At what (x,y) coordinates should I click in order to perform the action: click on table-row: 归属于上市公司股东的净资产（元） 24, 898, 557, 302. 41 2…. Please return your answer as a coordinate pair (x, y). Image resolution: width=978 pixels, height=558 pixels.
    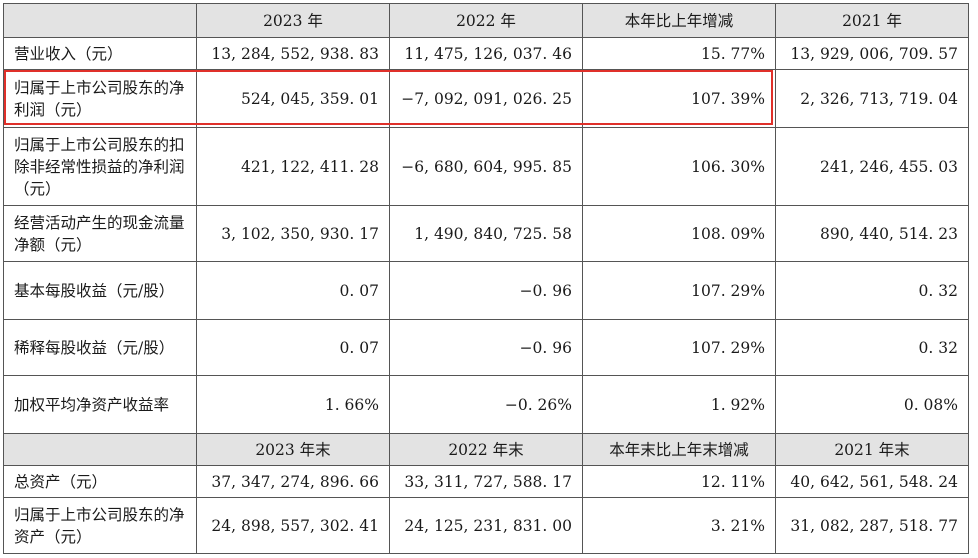
    Looking at the image, I should click on (486, 525).